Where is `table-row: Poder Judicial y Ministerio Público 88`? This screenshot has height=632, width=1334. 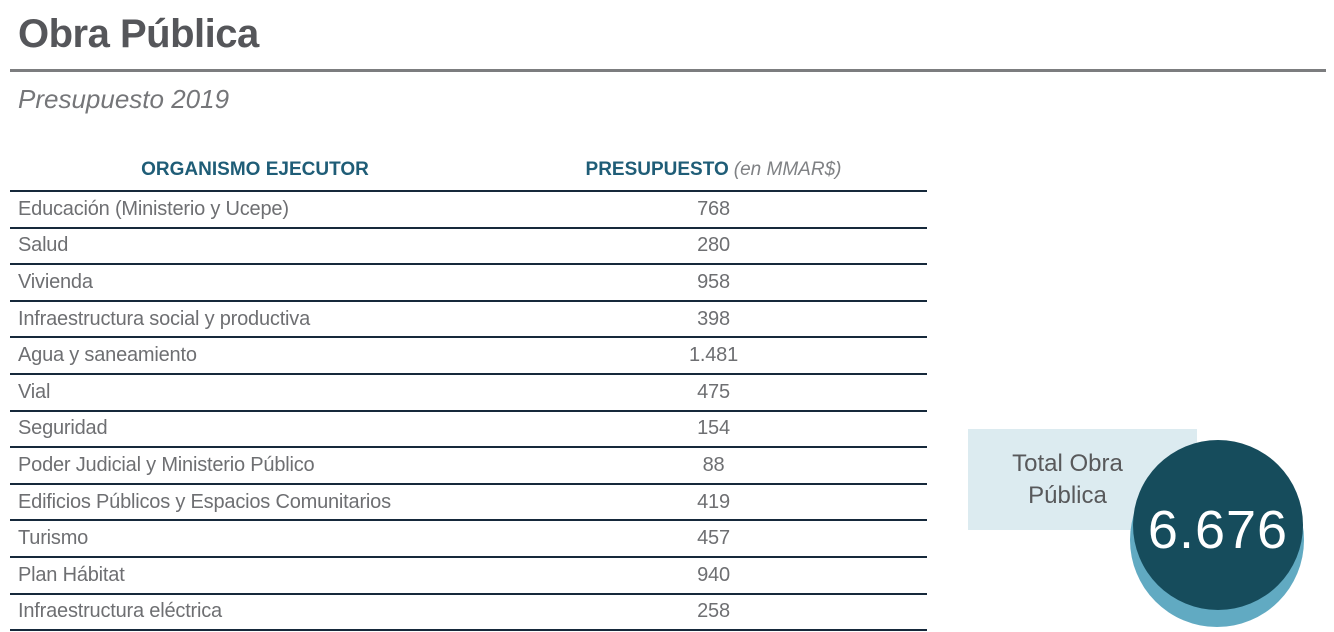 table-row: Poder Judicial y Ministerio Público 88 is located at coordinates (468, 466).